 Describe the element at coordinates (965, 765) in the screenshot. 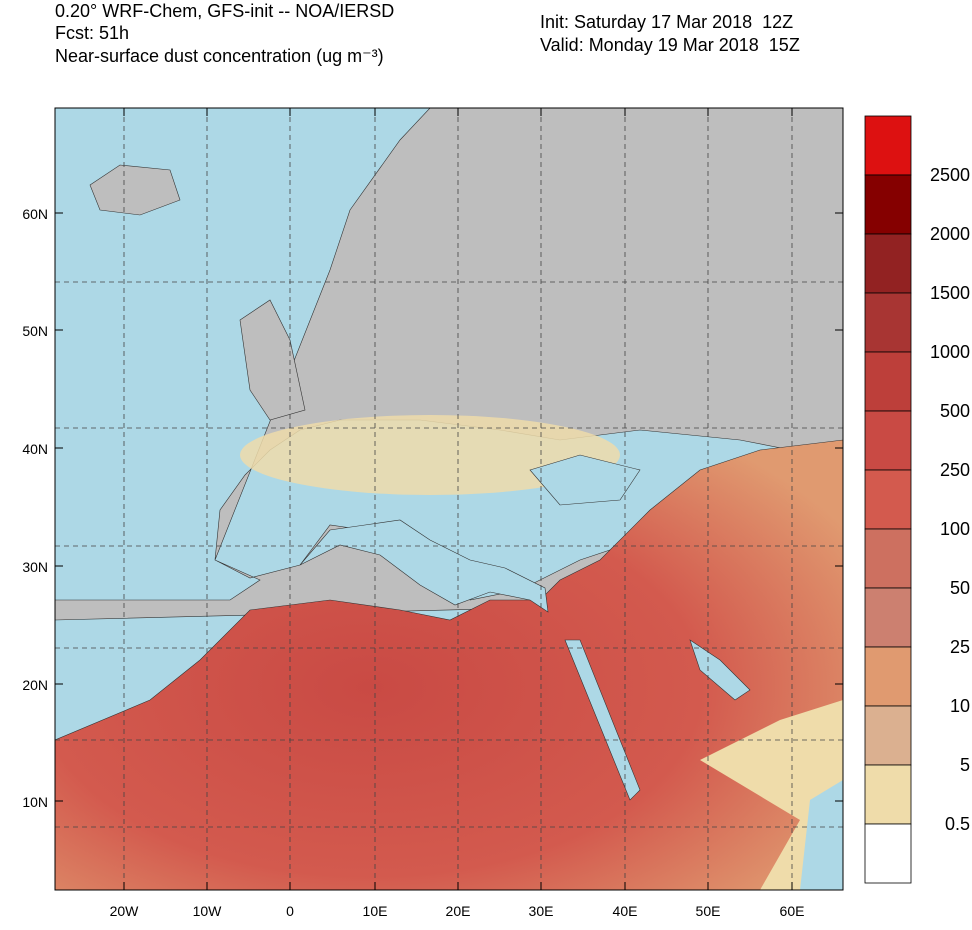

I see `colorbar-label: 5` at that location.